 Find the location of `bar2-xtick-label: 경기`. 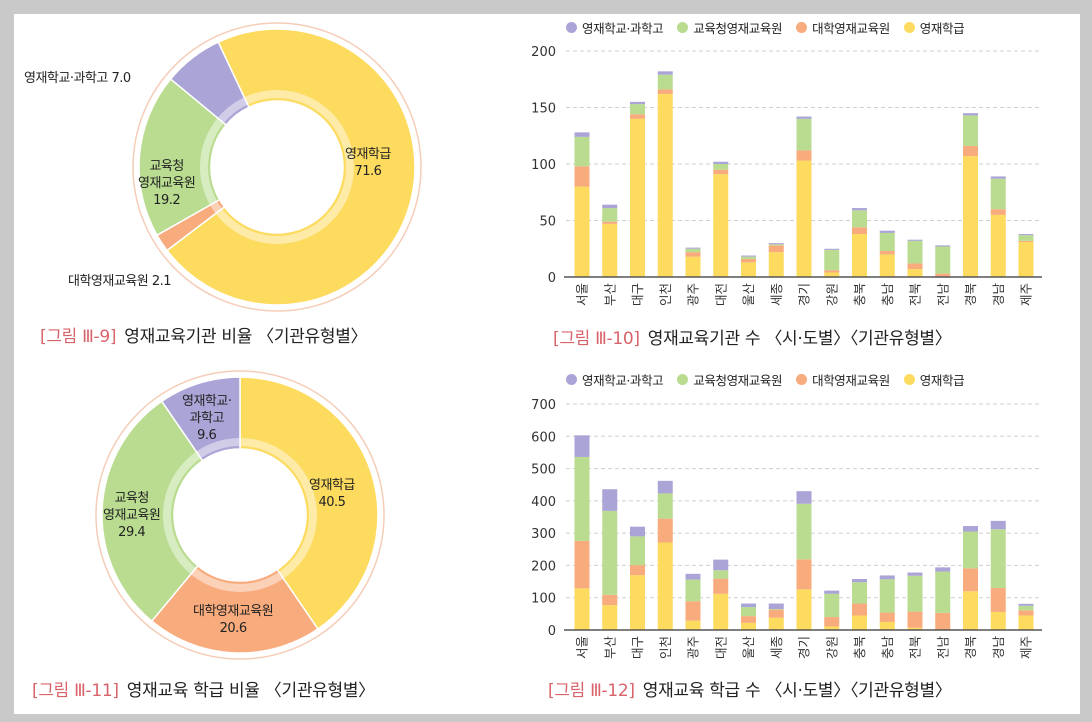

bar2-xtick-label: 경기 is located at coordinates (804, 647).